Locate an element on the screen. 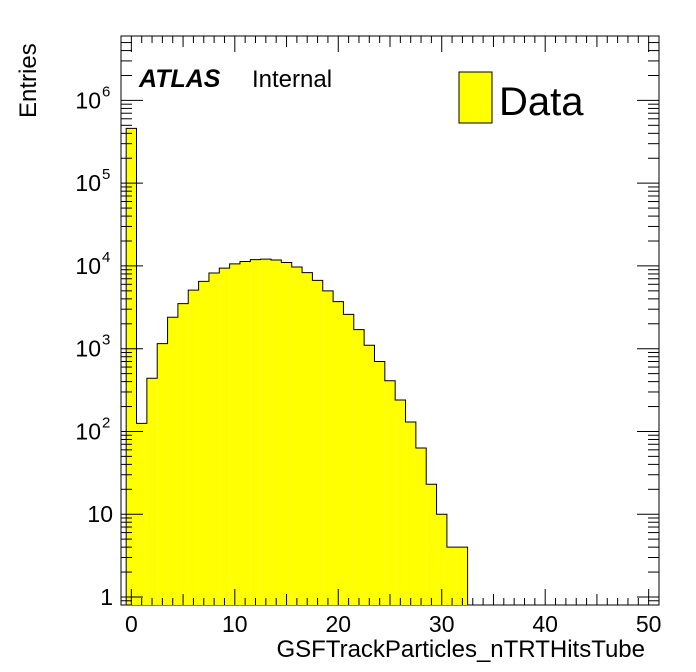 The image size is (696, 672). x-tick-label: 20 is located at coordinates (338, 624).